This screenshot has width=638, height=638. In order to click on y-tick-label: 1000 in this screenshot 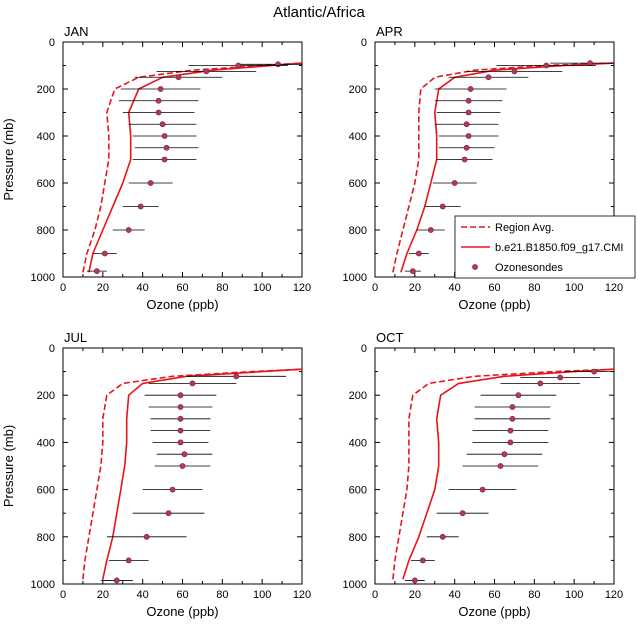, I will do `click(355, 585)`.